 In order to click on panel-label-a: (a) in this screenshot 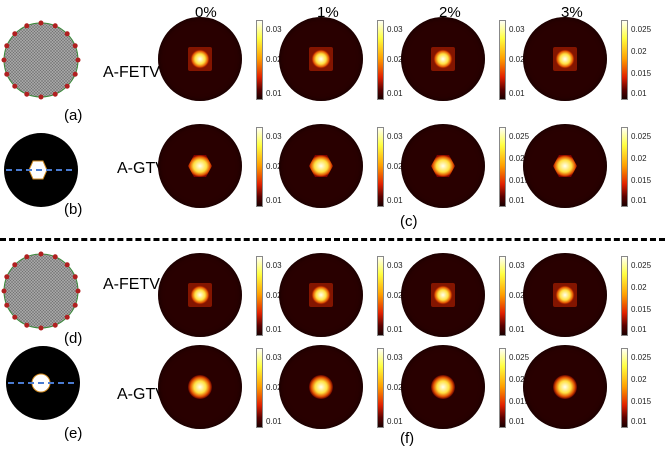, I will do `click(73, 115)`.